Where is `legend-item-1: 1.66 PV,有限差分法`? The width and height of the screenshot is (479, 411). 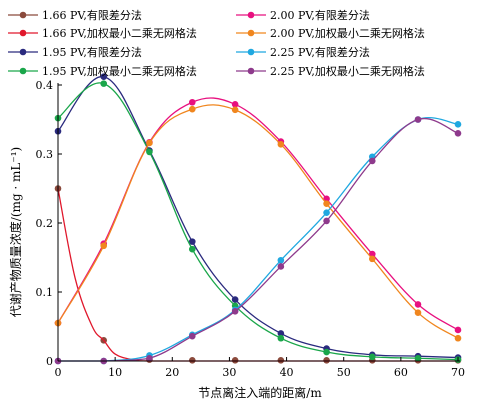 legend-item-1: 1.66 PV,有限差分法 is located at coordinates (75, 15).